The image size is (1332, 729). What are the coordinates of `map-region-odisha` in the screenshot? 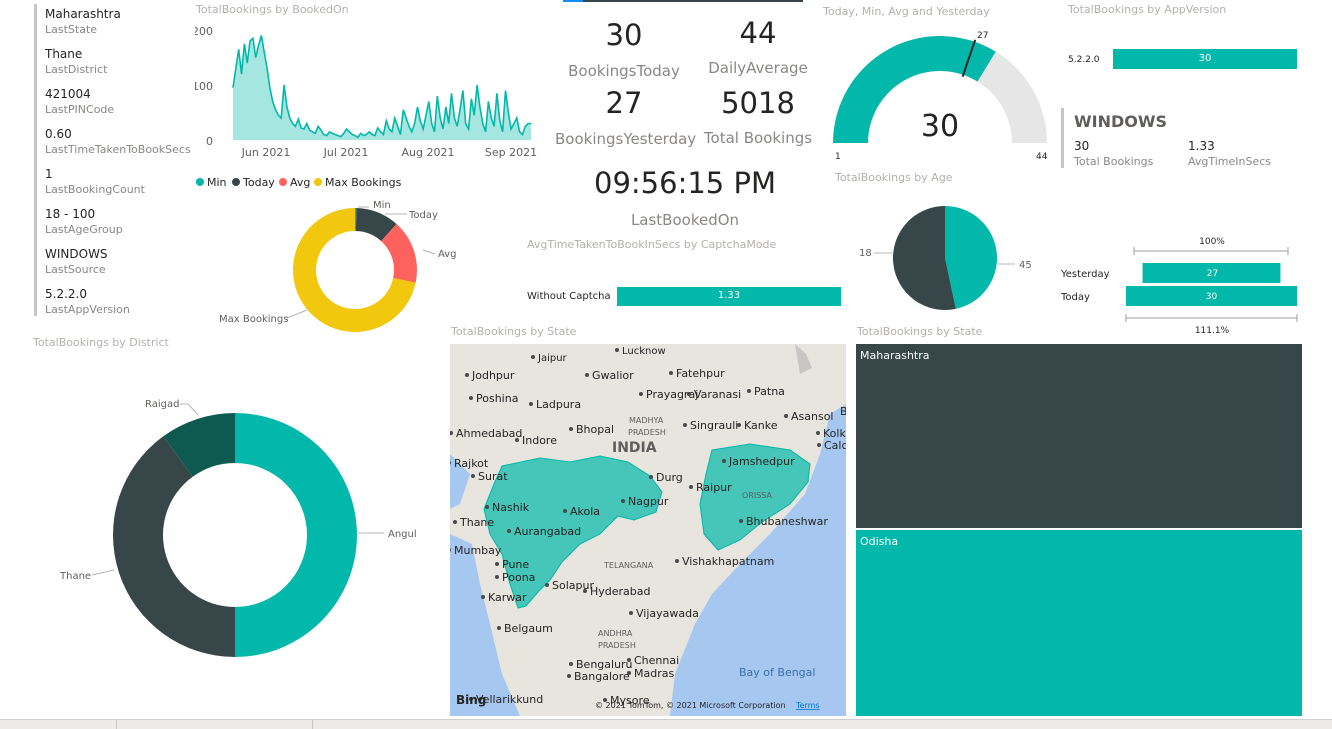 It's located at (755, 497).